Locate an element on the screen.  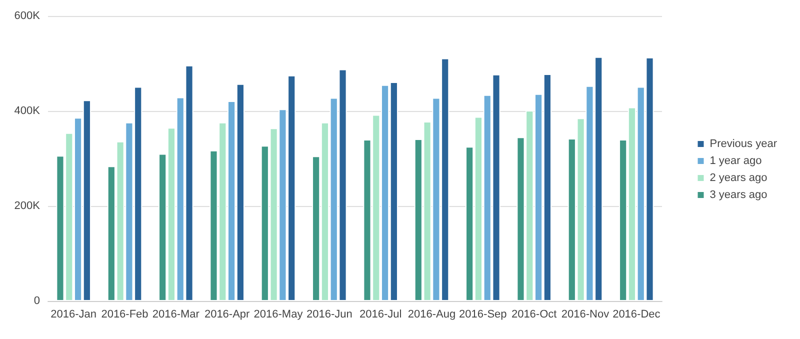
legend-label: Previous year is located at coordinates (744, 144).